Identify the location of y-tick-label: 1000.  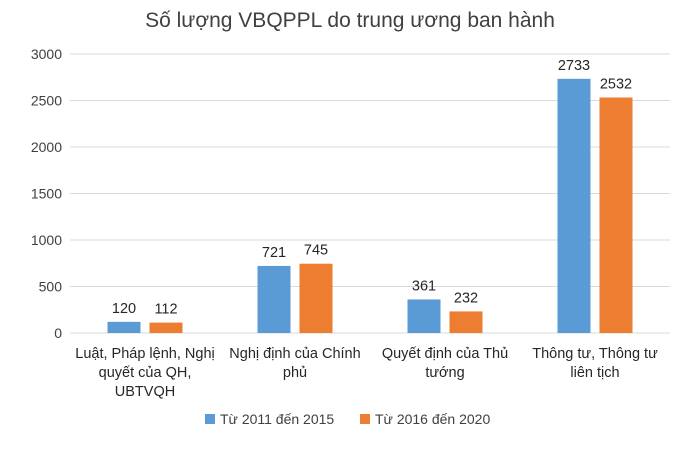
(46, 240).